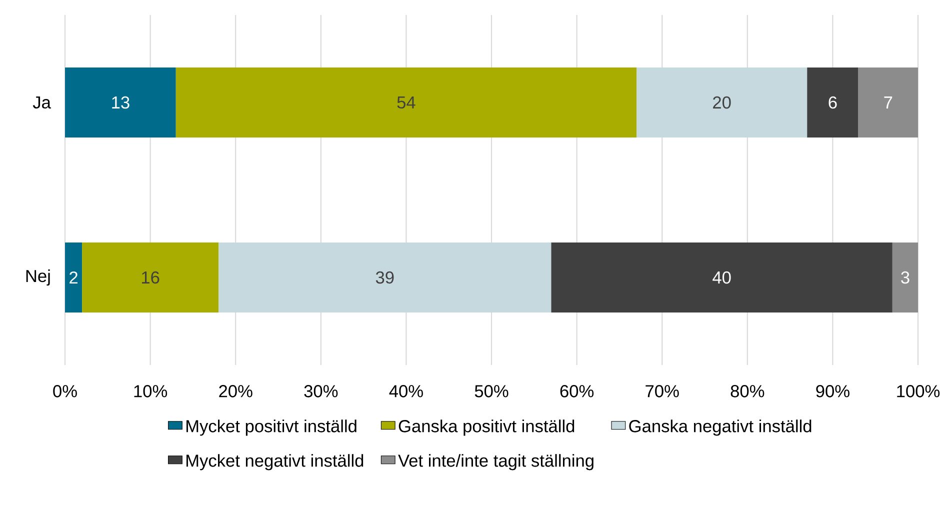 Image resolution: width=948 pixels, height=507 pixels. I want to click on x-tick-label: 30%, so click(321, 391).